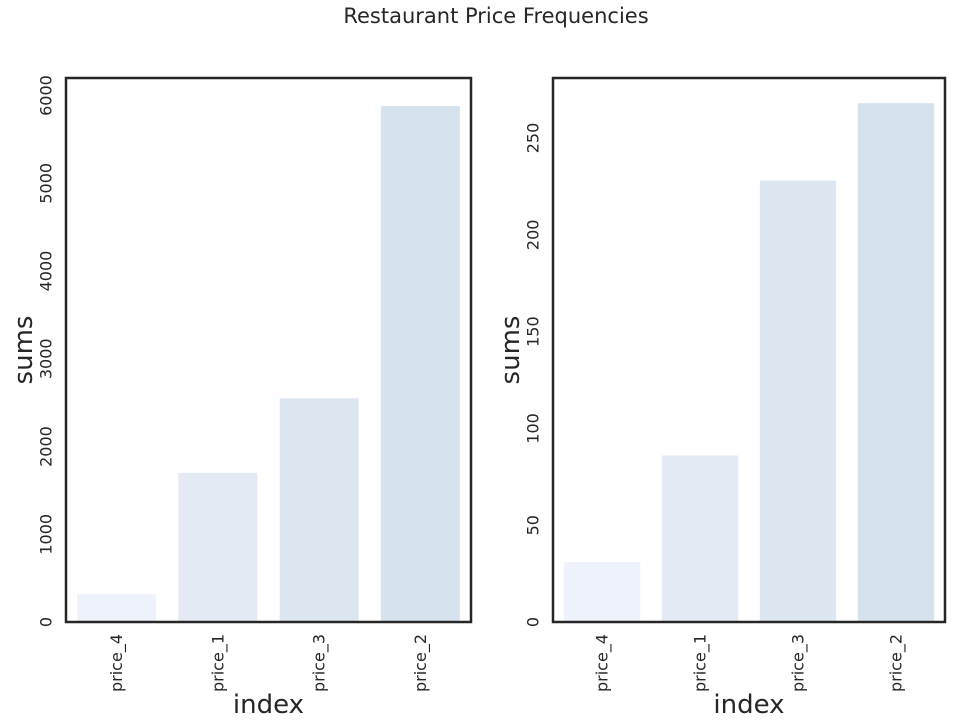  I want to click on y-tick-label: 100, so click(533, 428).